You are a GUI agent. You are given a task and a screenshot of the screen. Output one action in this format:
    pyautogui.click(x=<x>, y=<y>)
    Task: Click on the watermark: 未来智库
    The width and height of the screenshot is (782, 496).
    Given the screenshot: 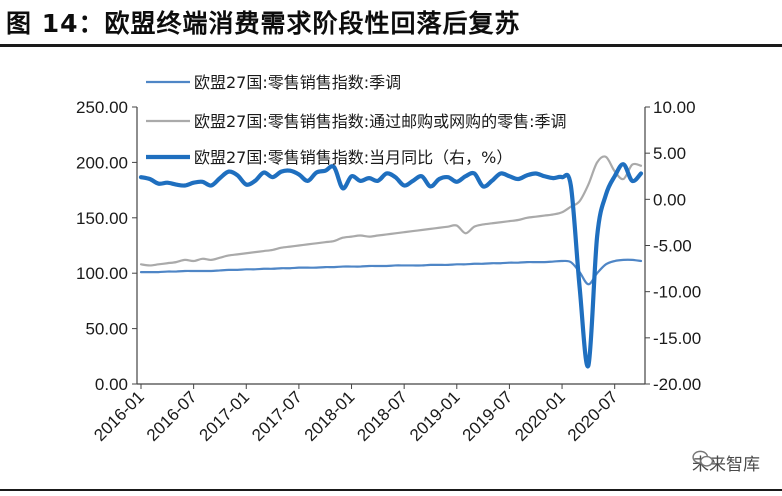 What is the action you would take?
    pyautogui.click(x=726, y=462)
    